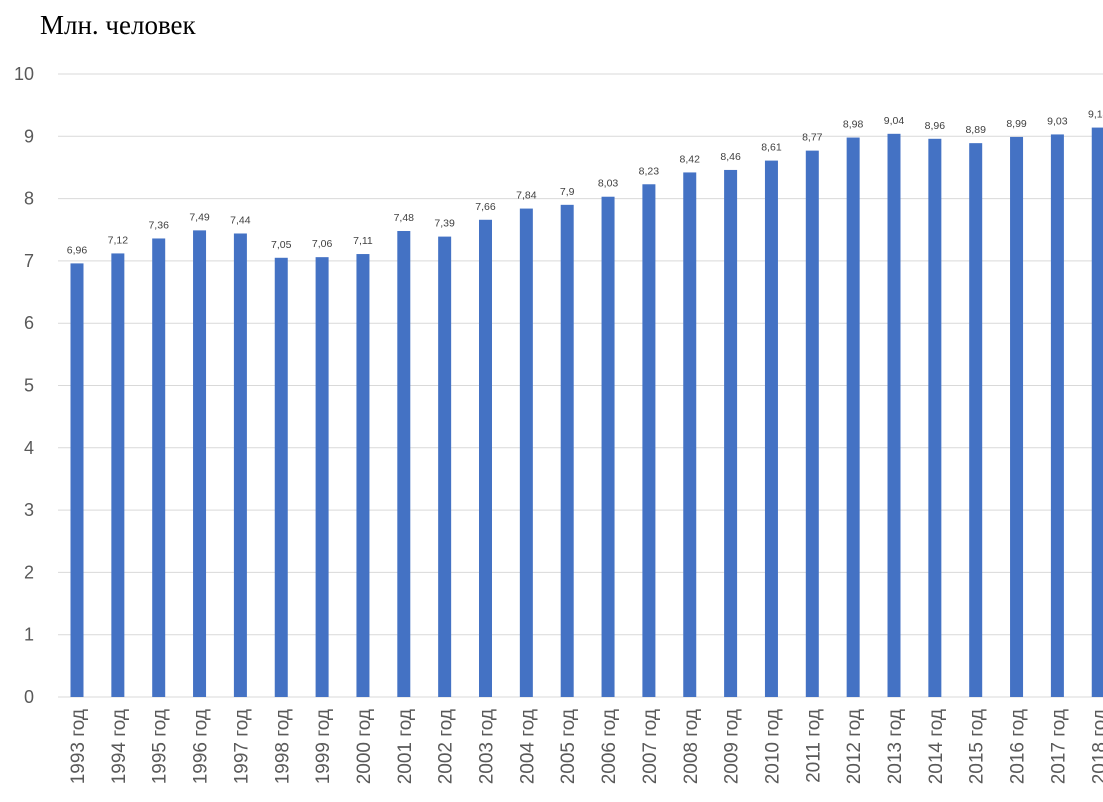 Image resolution: width=1103 pixels, height=802 pixels. Describe the element at coordinates (568, 746) in the screenshot. I see `x-tick-label: 2005 год` at that location.